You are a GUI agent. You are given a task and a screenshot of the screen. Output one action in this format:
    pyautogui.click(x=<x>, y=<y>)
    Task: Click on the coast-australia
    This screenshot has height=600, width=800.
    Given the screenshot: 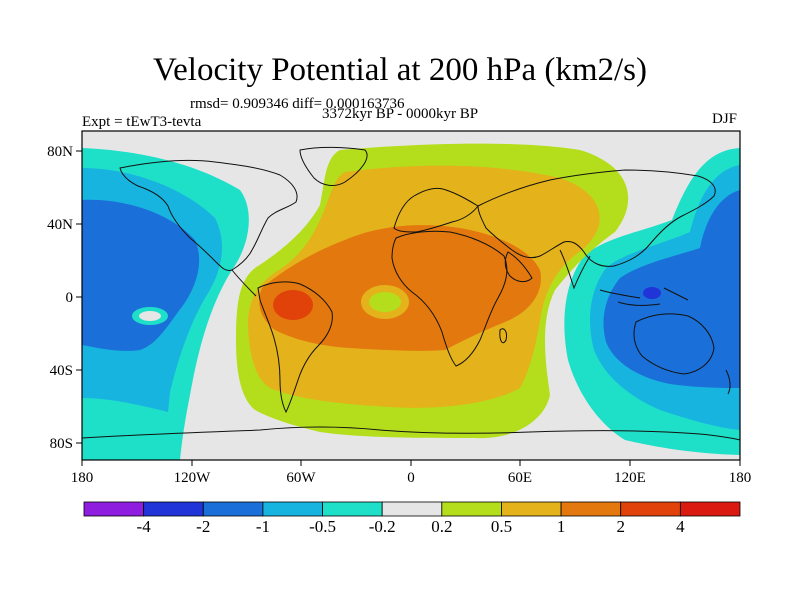 What is the action you would take?
    pyautogui.click(x=674, y=344)
    